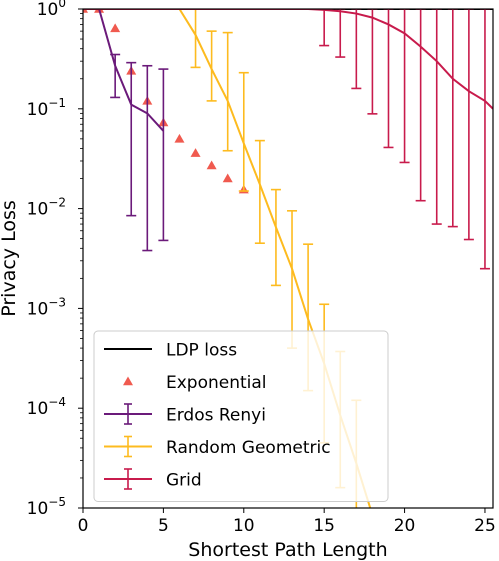 The image size is (499, 561). I want to click on x-tick-label: 15, so click(324, 526).